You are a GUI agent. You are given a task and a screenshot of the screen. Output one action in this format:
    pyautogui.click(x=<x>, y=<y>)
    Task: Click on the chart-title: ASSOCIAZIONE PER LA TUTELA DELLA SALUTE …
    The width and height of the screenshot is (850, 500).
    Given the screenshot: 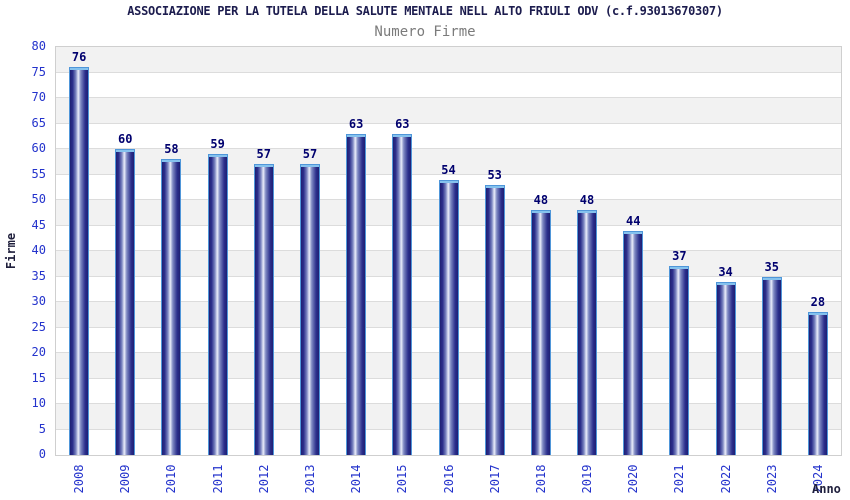 What is the action you would take?
    pyautogui.click(x=425, y=11)
    